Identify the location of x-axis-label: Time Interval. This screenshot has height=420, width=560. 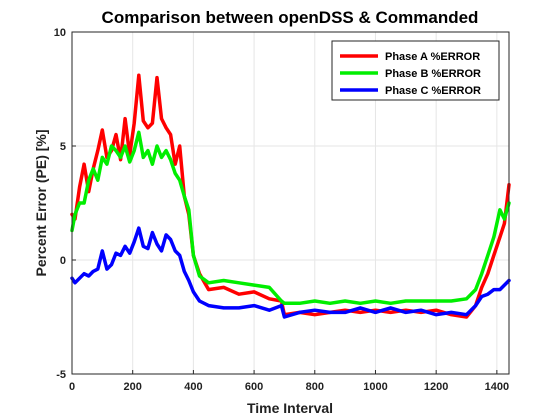
(290, 408).